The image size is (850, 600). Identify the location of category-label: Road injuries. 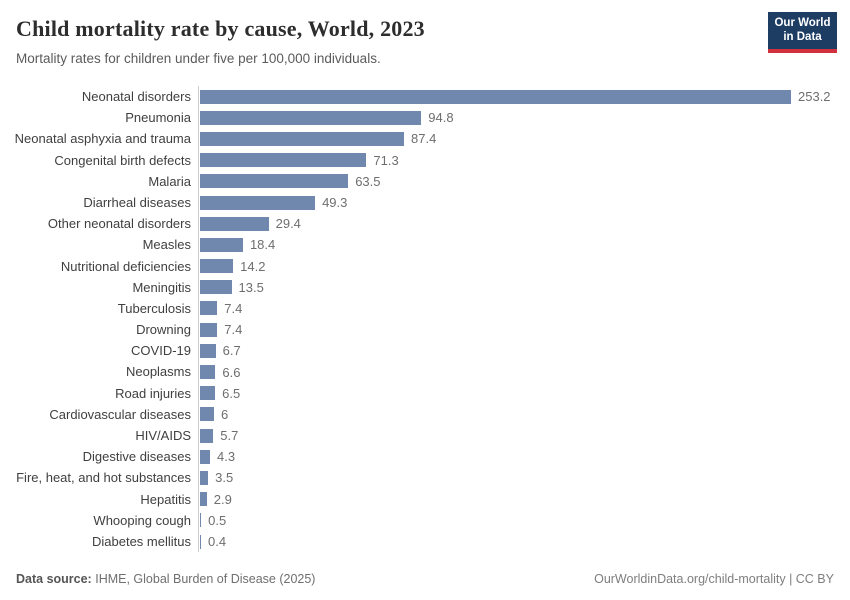
(153, 393).